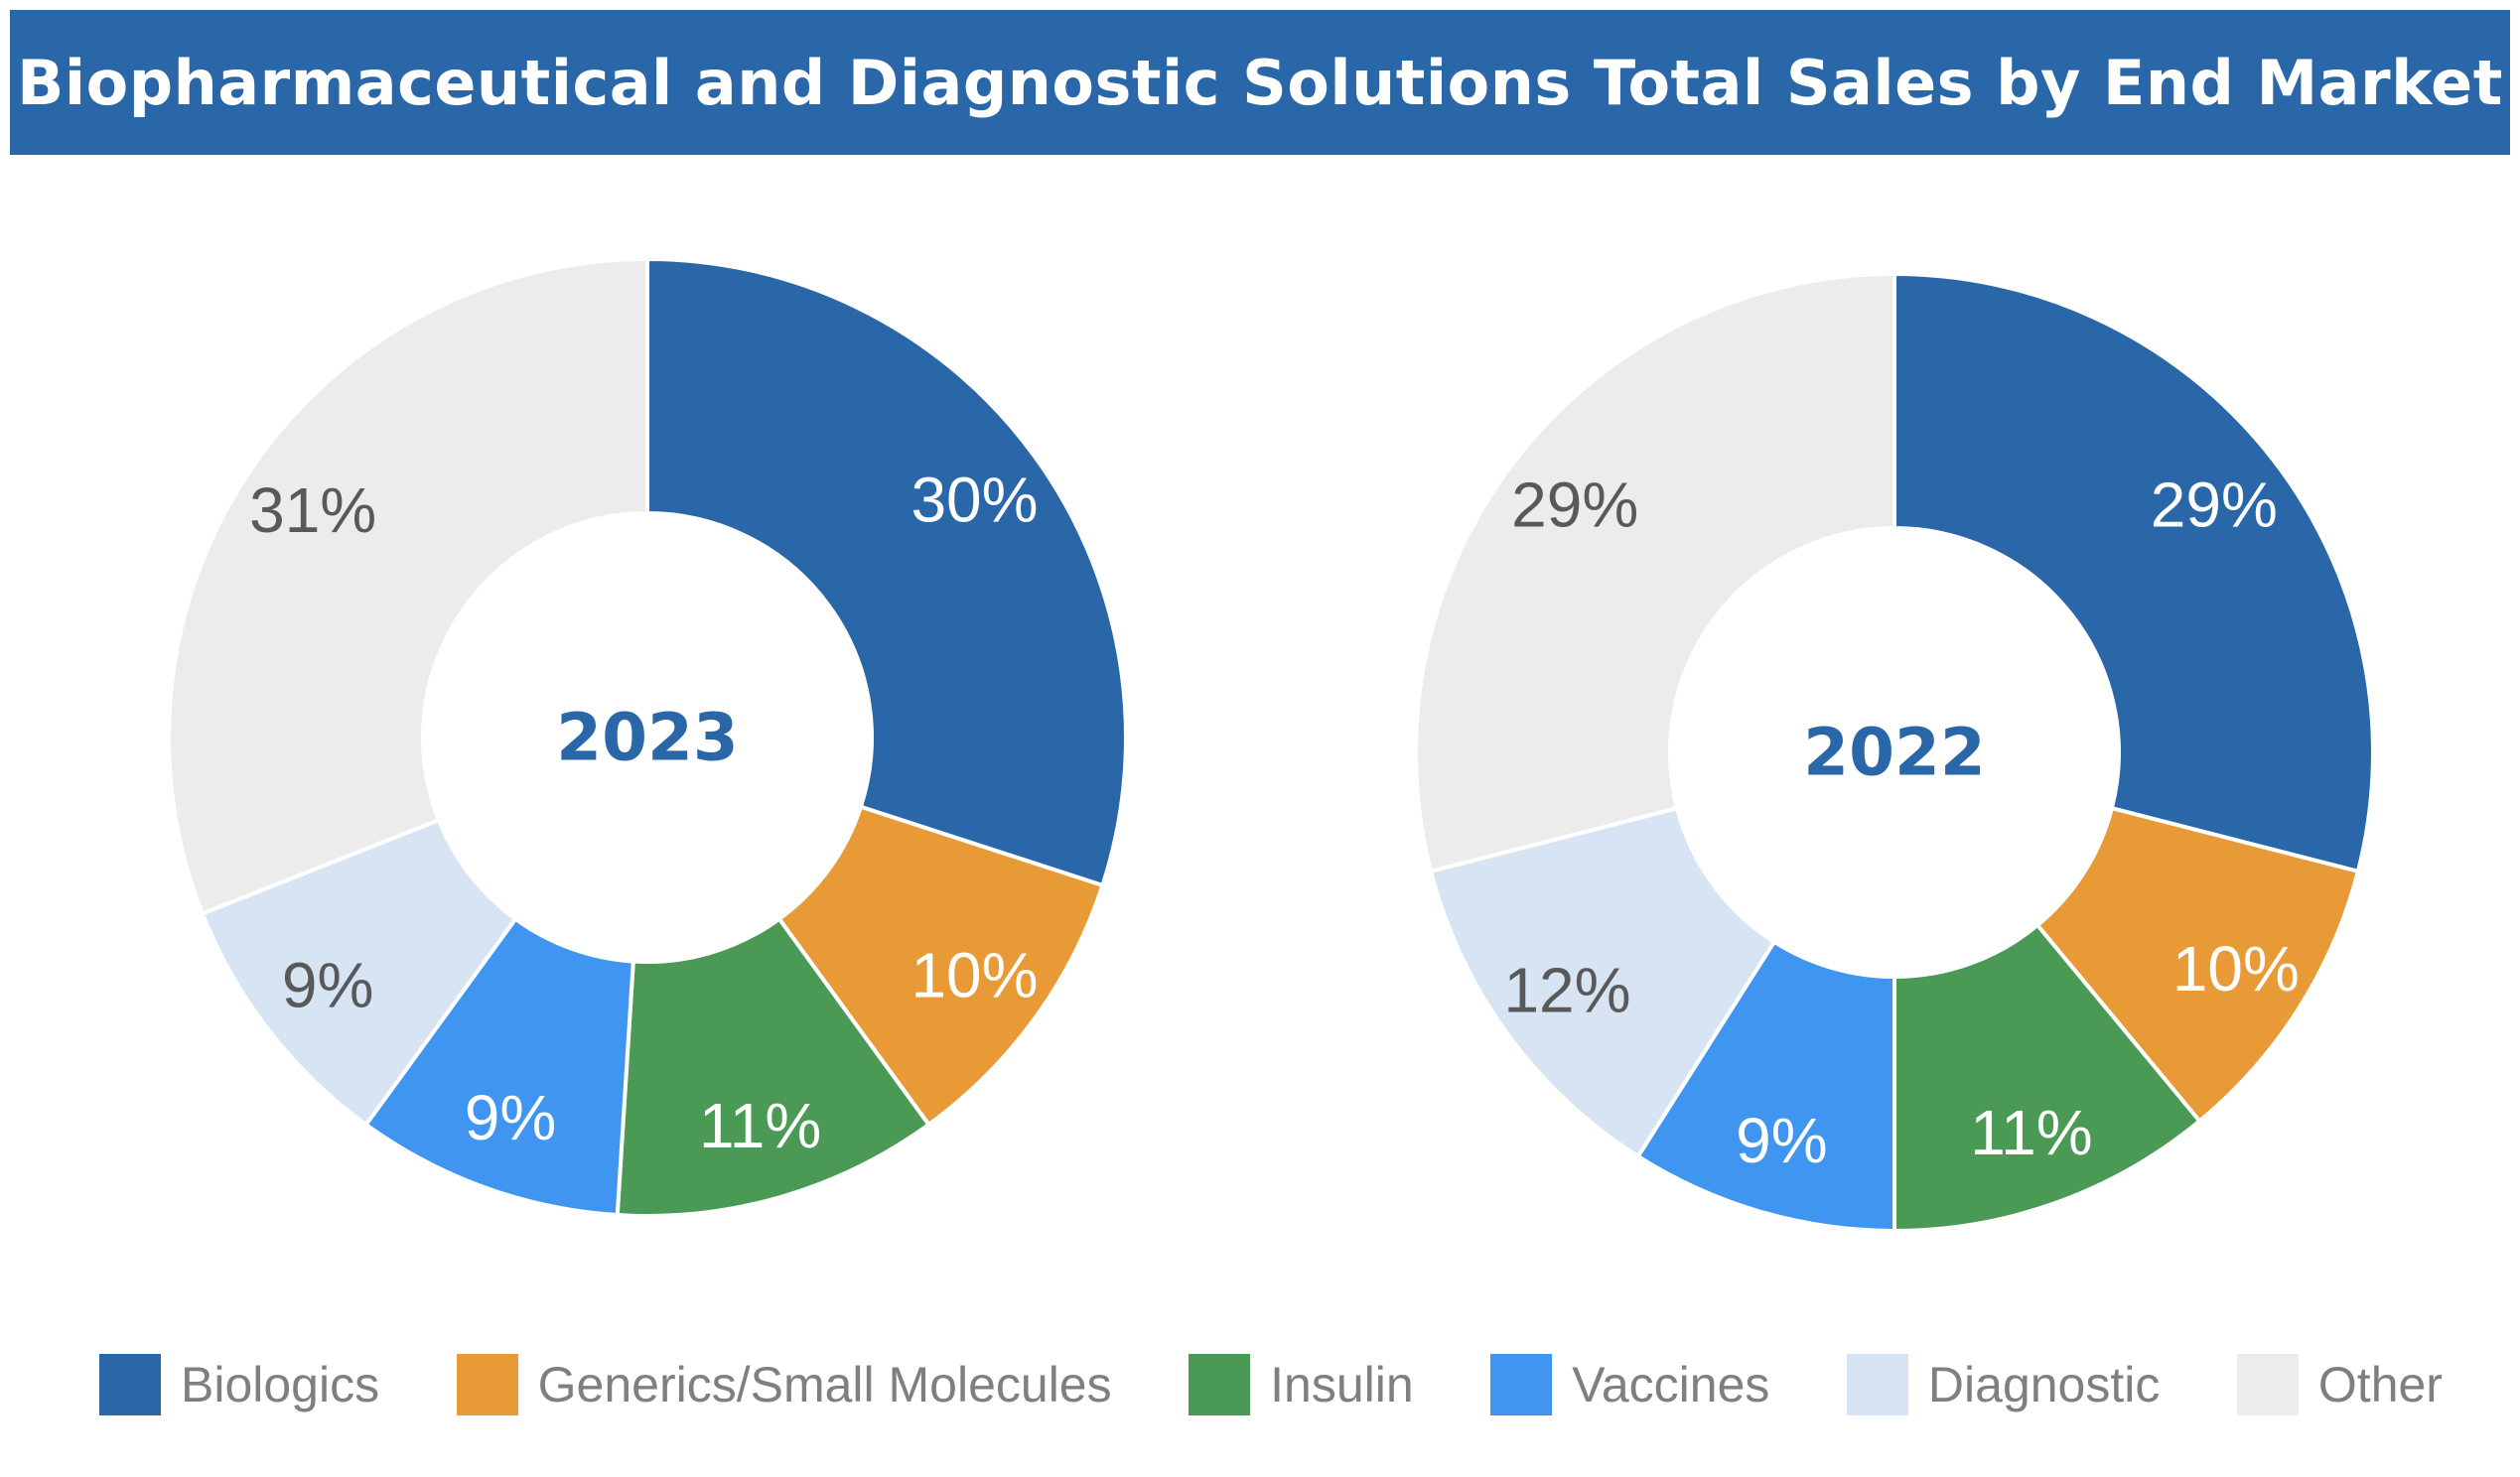 The height and width of the screenshot is (1477, 2520). Describe the element at coordinates (487, 1384) in the screenshot. I see `legend-swatch-generics` at that location.